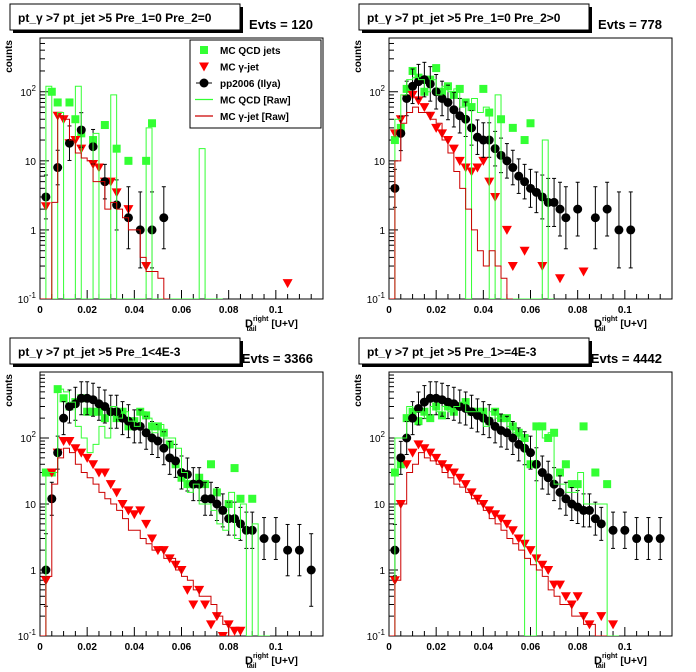  I want to click on x-tick-label: 0.08, so click(229, 310).